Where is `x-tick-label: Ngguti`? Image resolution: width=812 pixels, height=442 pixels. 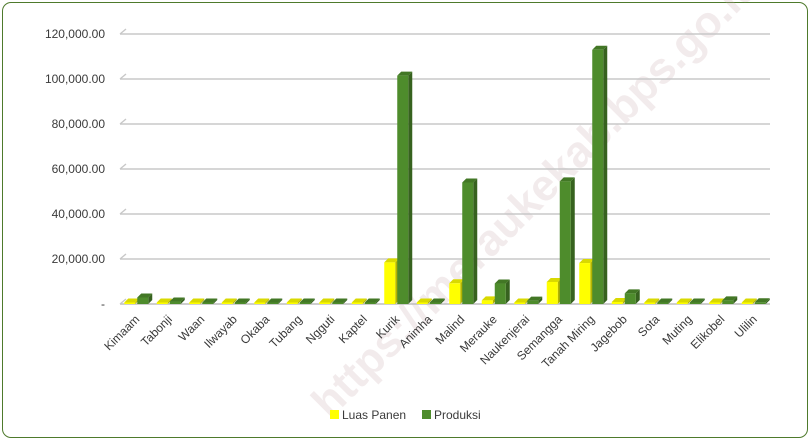 x-tick-label: Ngguti is located at coordinates (320, 329).